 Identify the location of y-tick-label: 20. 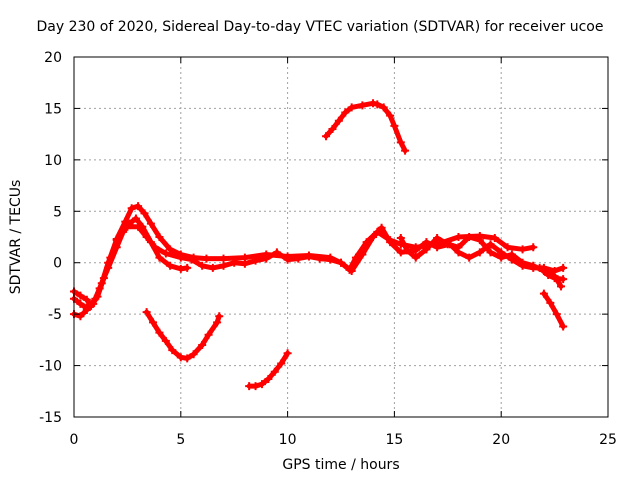
(53, 58).